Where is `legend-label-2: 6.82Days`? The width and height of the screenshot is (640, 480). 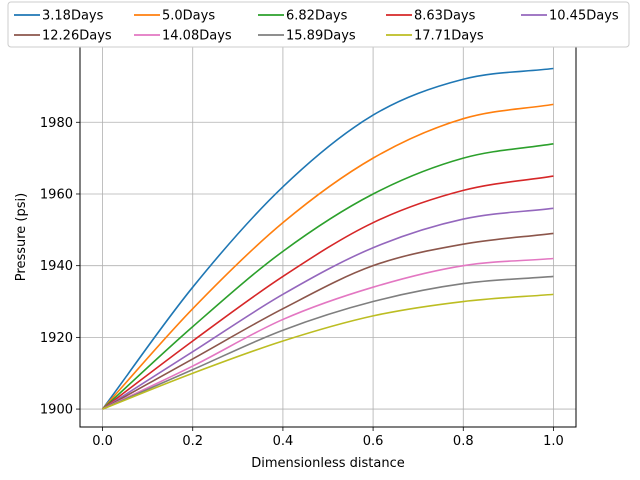 legend-label-2: 6.82Days is located at coordinates (317, 16).